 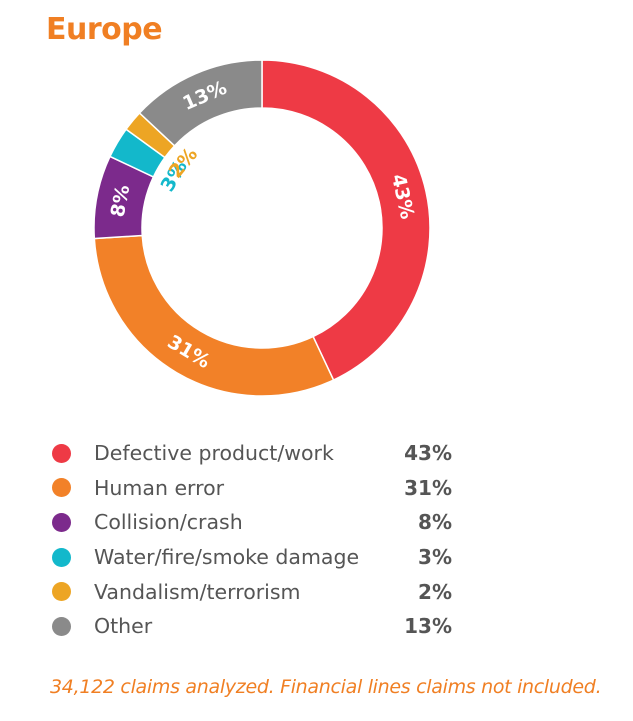 I want to click on legend-item: Other 13%, so click(x=252, y=626).